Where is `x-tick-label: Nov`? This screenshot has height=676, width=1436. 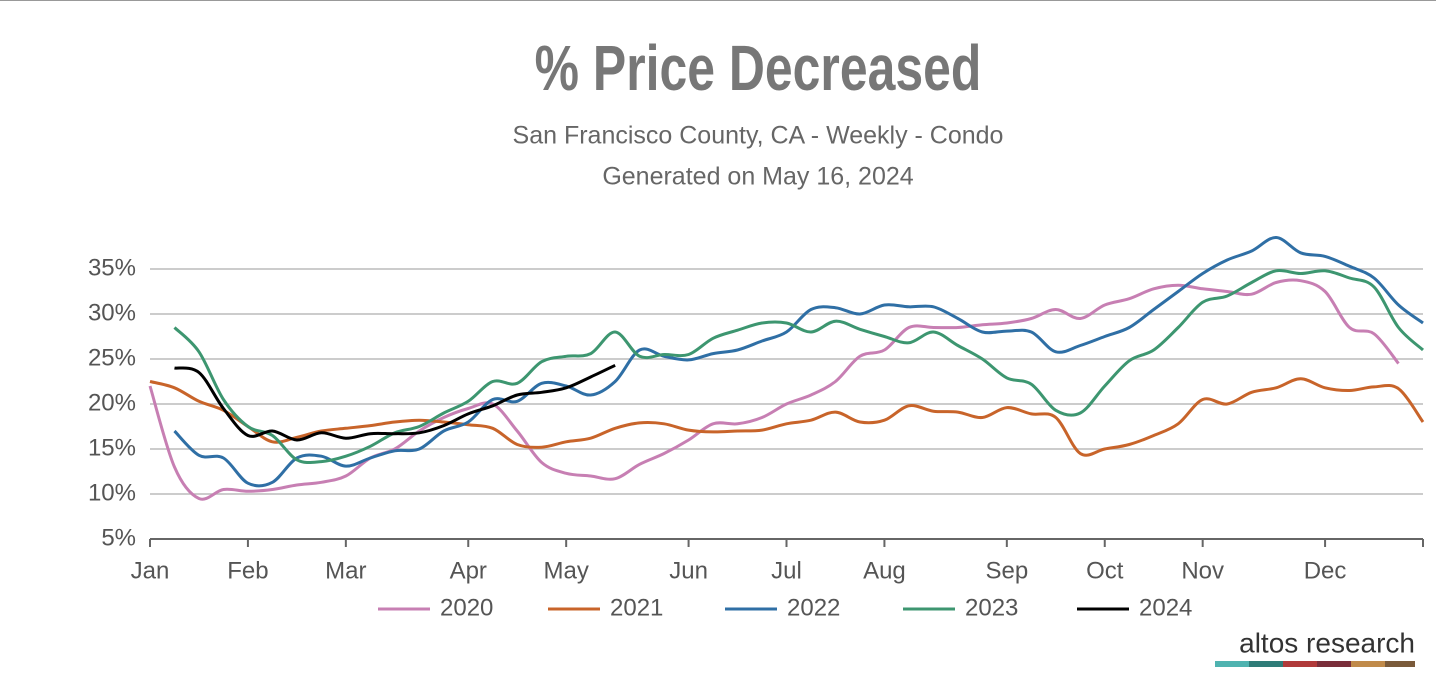
x-tick-label: Nov is located at coordinates (1202, 570).